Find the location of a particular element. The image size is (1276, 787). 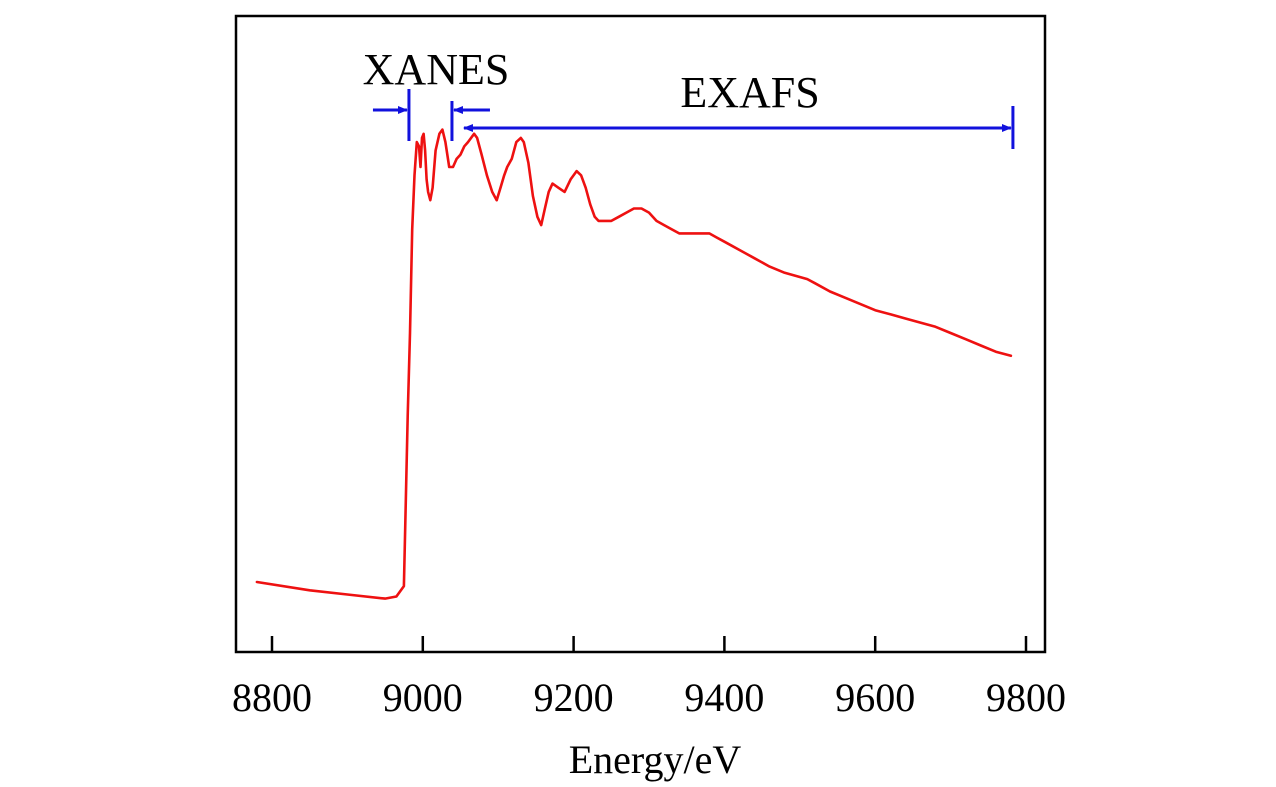

exafs-label: EXAFS is located at coordinates (749, 92).